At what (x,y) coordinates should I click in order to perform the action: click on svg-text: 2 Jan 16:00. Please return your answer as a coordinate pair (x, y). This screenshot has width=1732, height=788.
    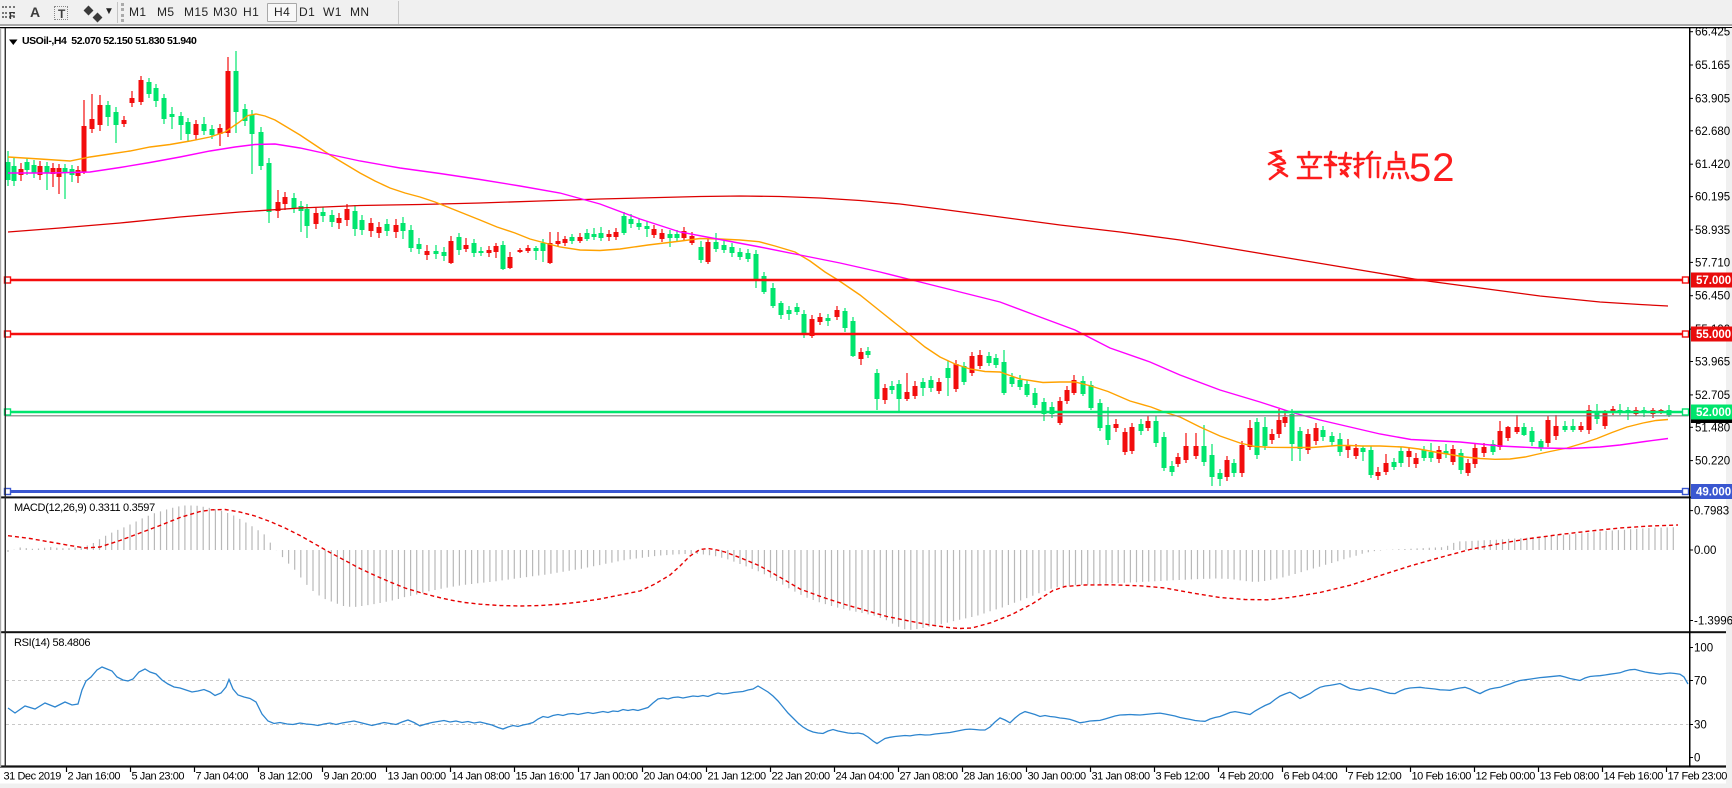
    Looking at the image, I should click on (94, 777).